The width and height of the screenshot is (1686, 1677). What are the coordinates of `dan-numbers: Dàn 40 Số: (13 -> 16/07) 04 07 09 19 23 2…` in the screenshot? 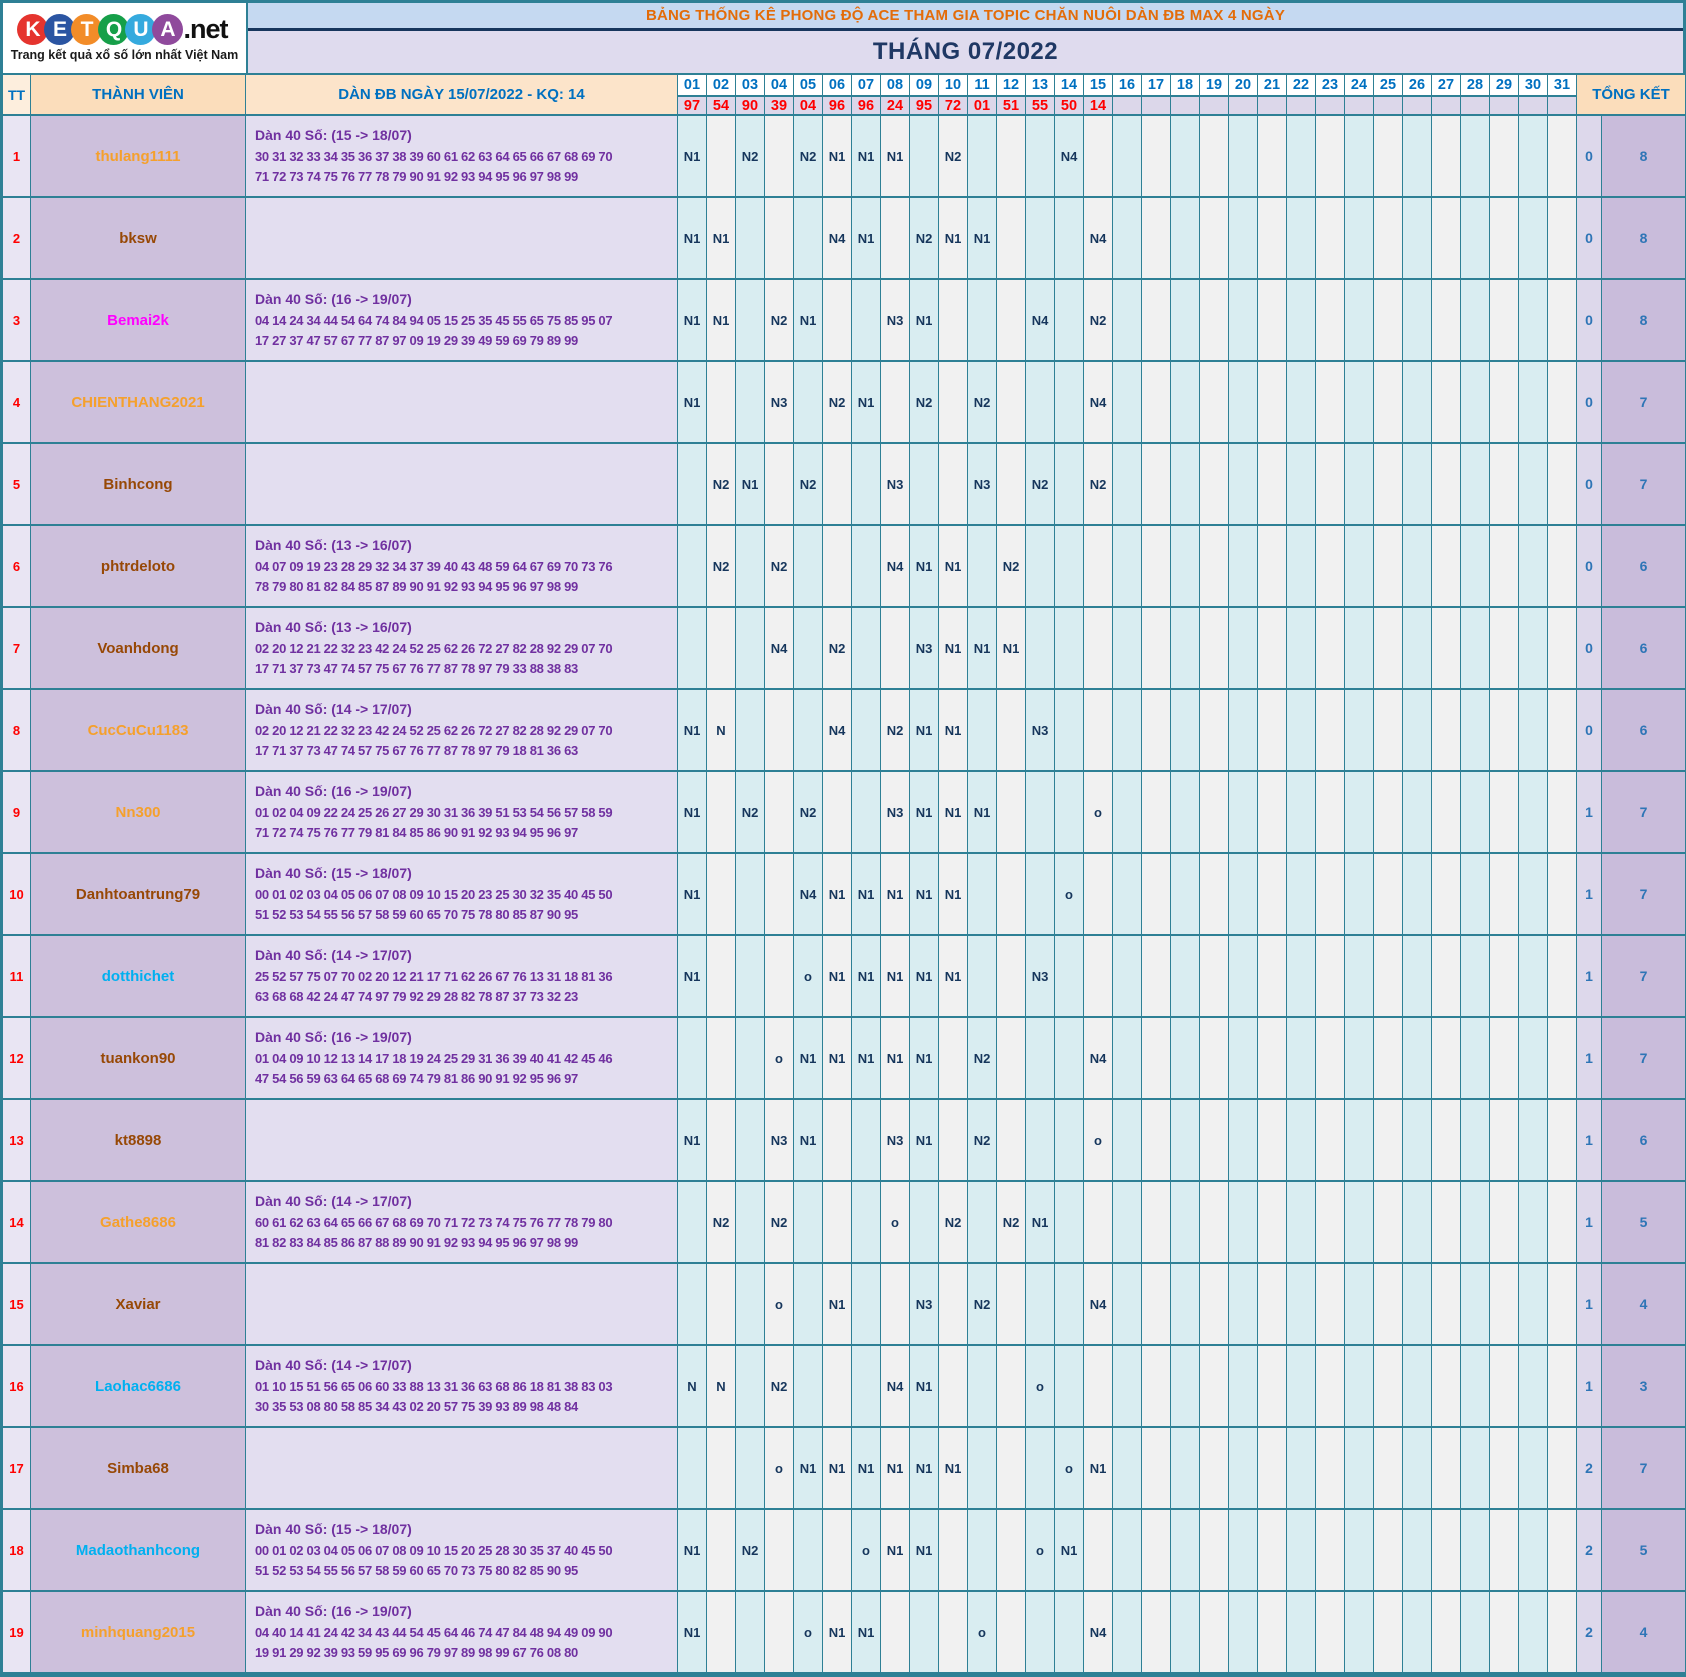 It's located at (461, 566).